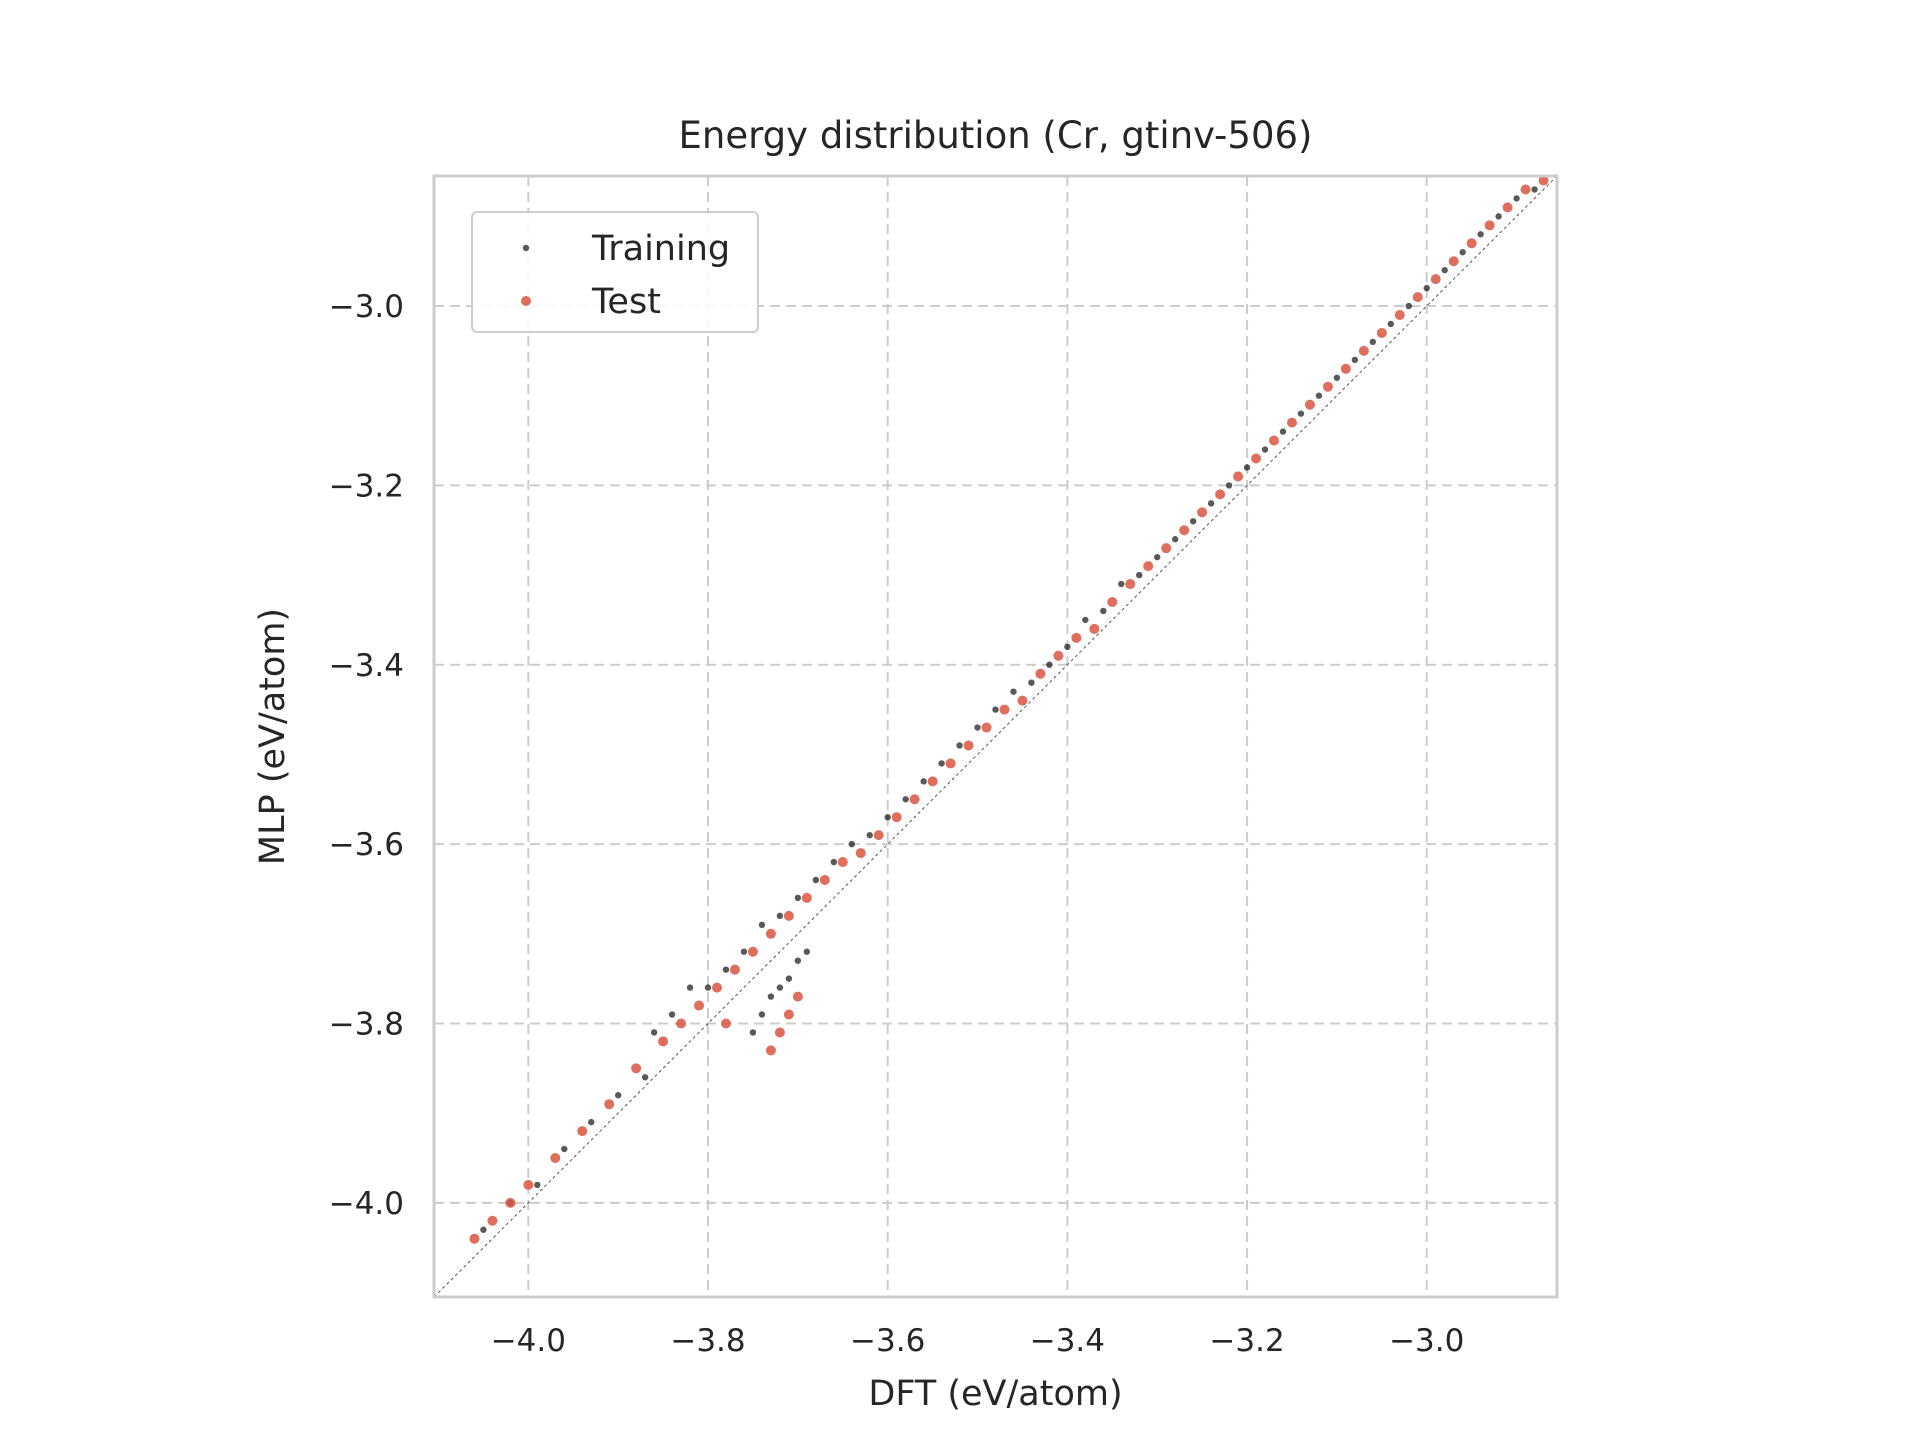 The width and height of the screenshot is (1920, 1444). What do you see at coordinates (1246, 1341) in the screenshot?
I see `x-tick-label: −3.2` at bounding box center [1246, 1341].